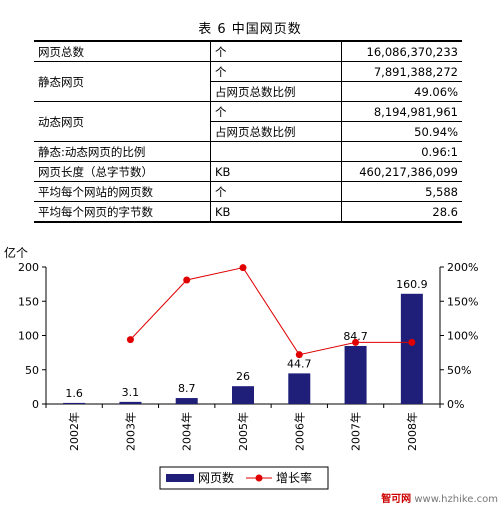 The height and width of the screenshot is (511, 500). What do you see at coordinates (401, 151) in the screenshot?
I see `row-value: 0.96:1` at bounding box center [401, 151].